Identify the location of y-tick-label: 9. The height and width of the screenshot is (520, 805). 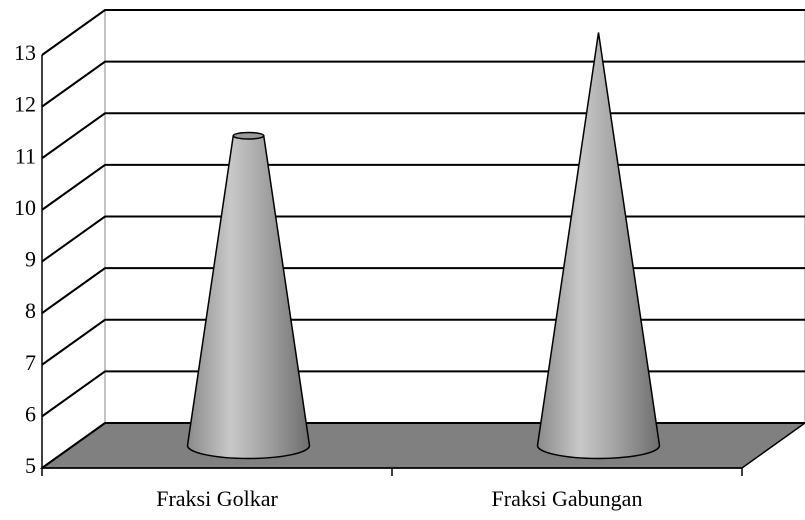
(30, 259).